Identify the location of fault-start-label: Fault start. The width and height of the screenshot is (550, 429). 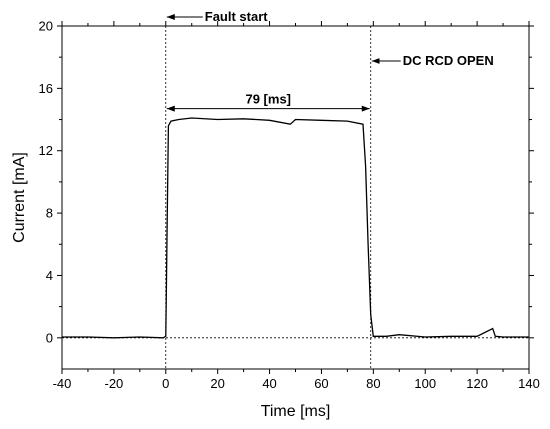
(237, 16).